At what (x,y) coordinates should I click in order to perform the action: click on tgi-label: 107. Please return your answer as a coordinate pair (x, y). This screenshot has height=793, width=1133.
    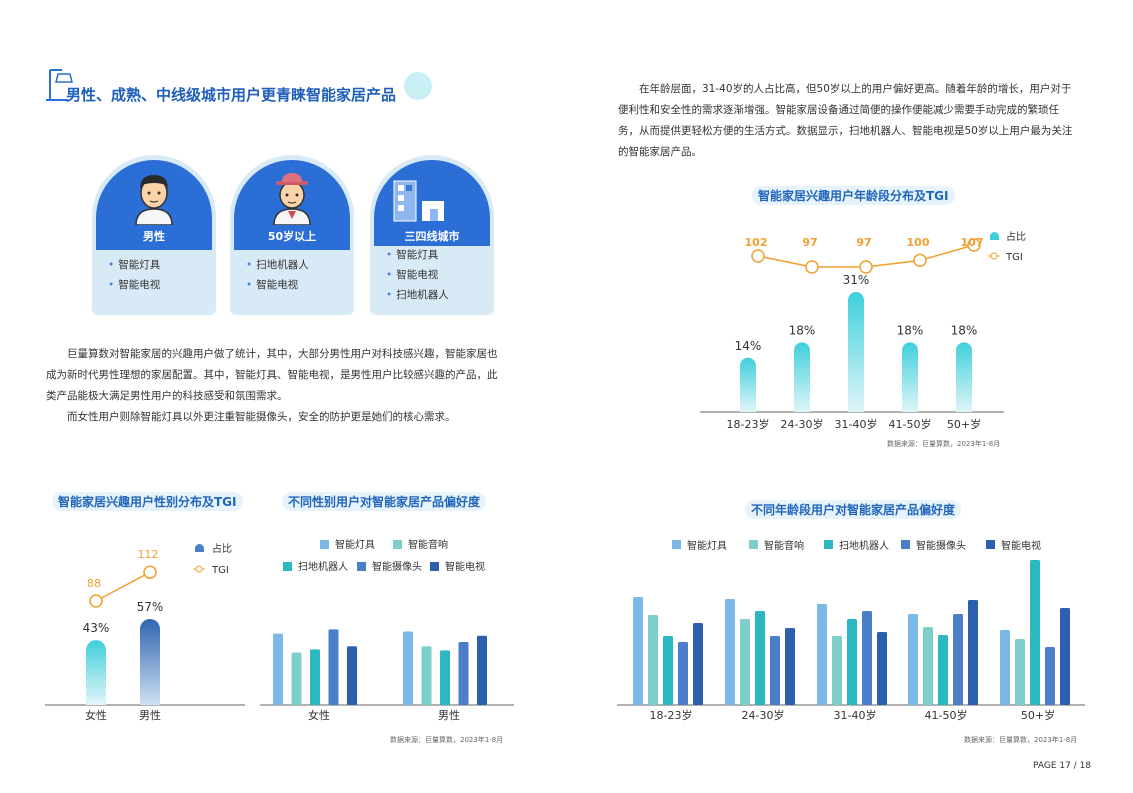
    Looking at the image, I should click on (972, 242).